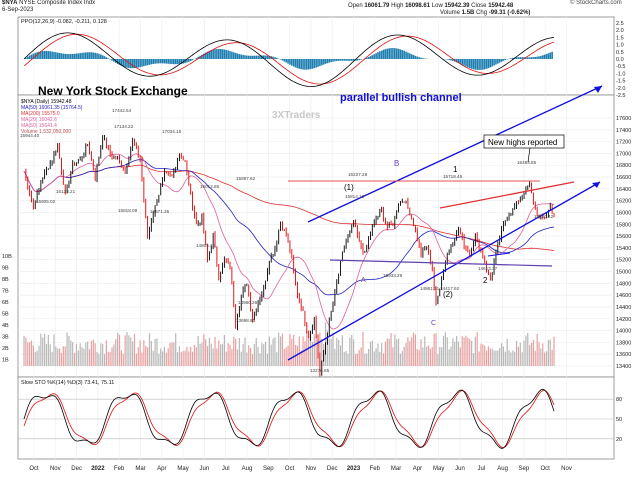  Describe the element at coordinates (289, 418) in the screenshot. I see `sto-k-line` at that location.